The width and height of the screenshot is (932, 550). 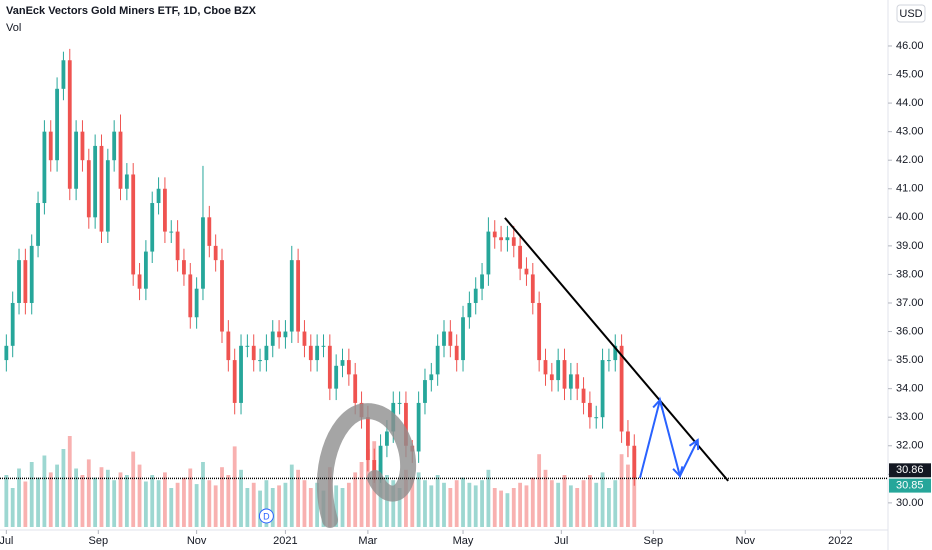 I want to click on arrowhead, so click(x=694, y=444).